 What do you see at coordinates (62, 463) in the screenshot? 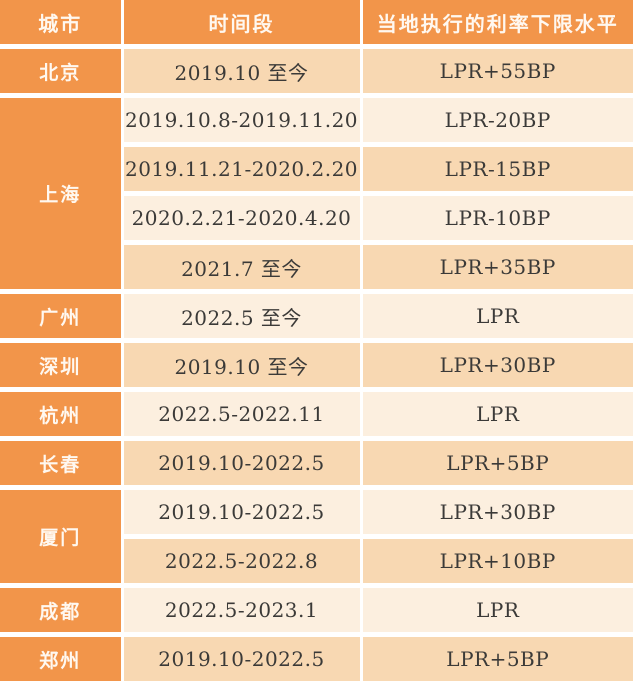
I see `city-cell-changchun: 长春` at bounding box center [62, 463].